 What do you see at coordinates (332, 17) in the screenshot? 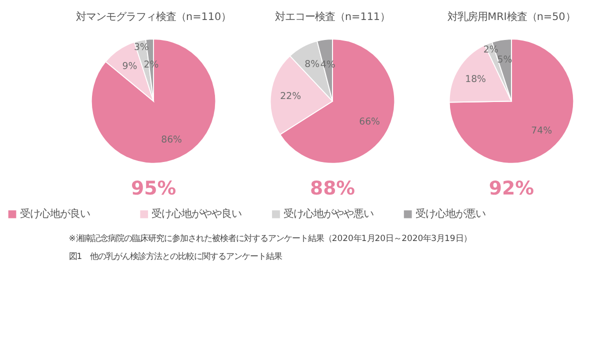
I see `chart-title: 対エコー検査（n=111）` at bounding box center [332, 17].